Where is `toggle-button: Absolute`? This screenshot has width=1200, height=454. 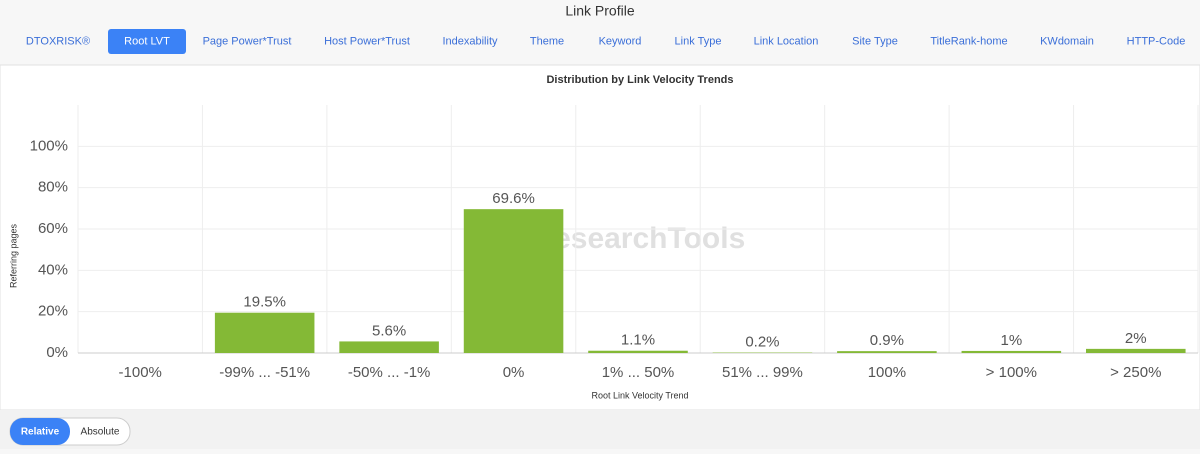
toggle-button: Absolute is located at coordinates (100, 432).